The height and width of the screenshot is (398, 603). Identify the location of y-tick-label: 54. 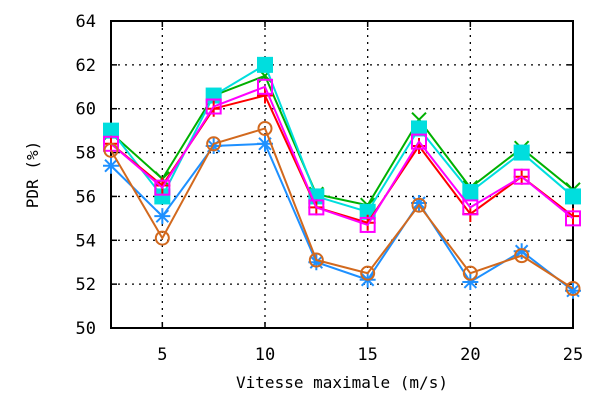
(86, 241).